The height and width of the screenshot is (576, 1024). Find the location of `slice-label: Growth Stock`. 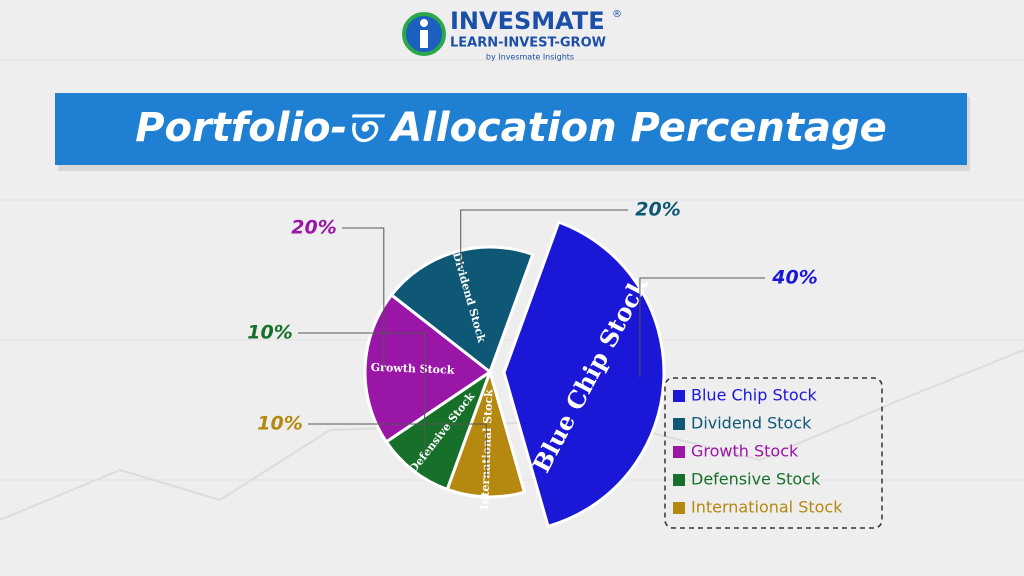

slice-label: Growth Stock is located at coordinates (413, 369).